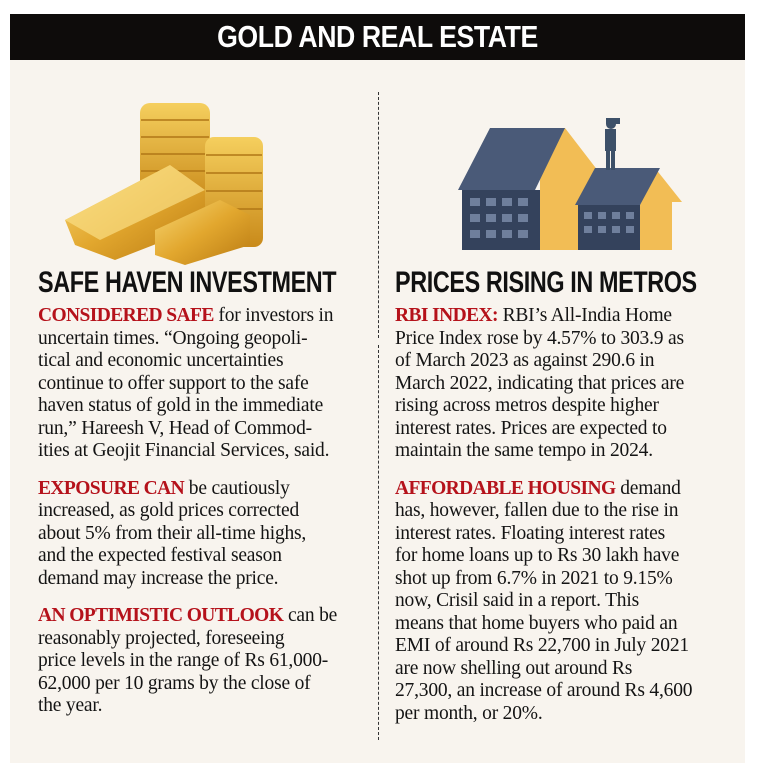 The width and height of the screenshot is (759, 780). What do you see at coordinates (237, 488) in the screenshot?
I see `body-text: be cautiously` at bounding box center [237, 488].